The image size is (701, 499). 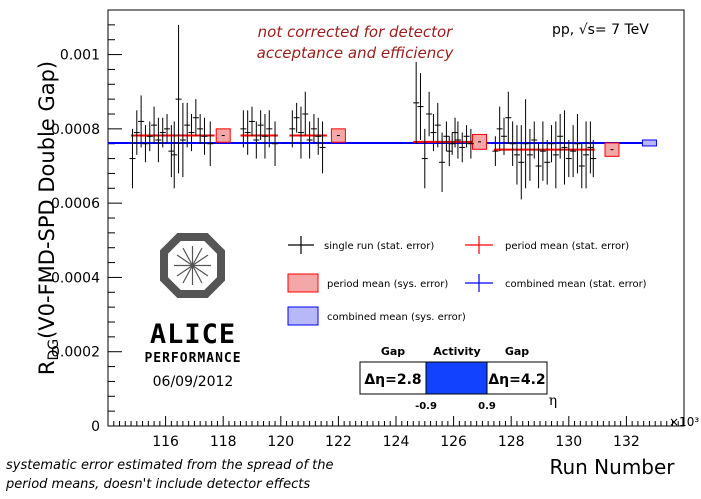 I want to click on legend-combined-mean-sys: combined mean (sys. error), so click(x=376, y=316).